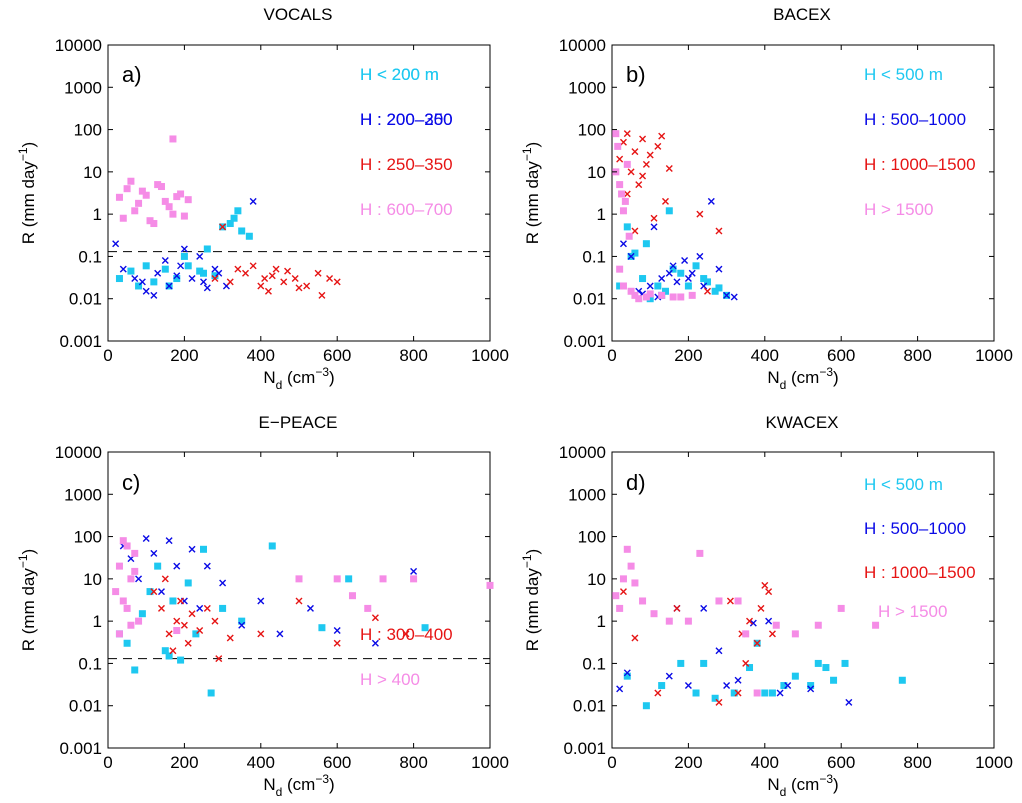 The height and width of the screenshot is (803, 1022). Describe the element at coordinates (490, 762) in the screenshot. I see `x-tick-label: 1000` at that location.